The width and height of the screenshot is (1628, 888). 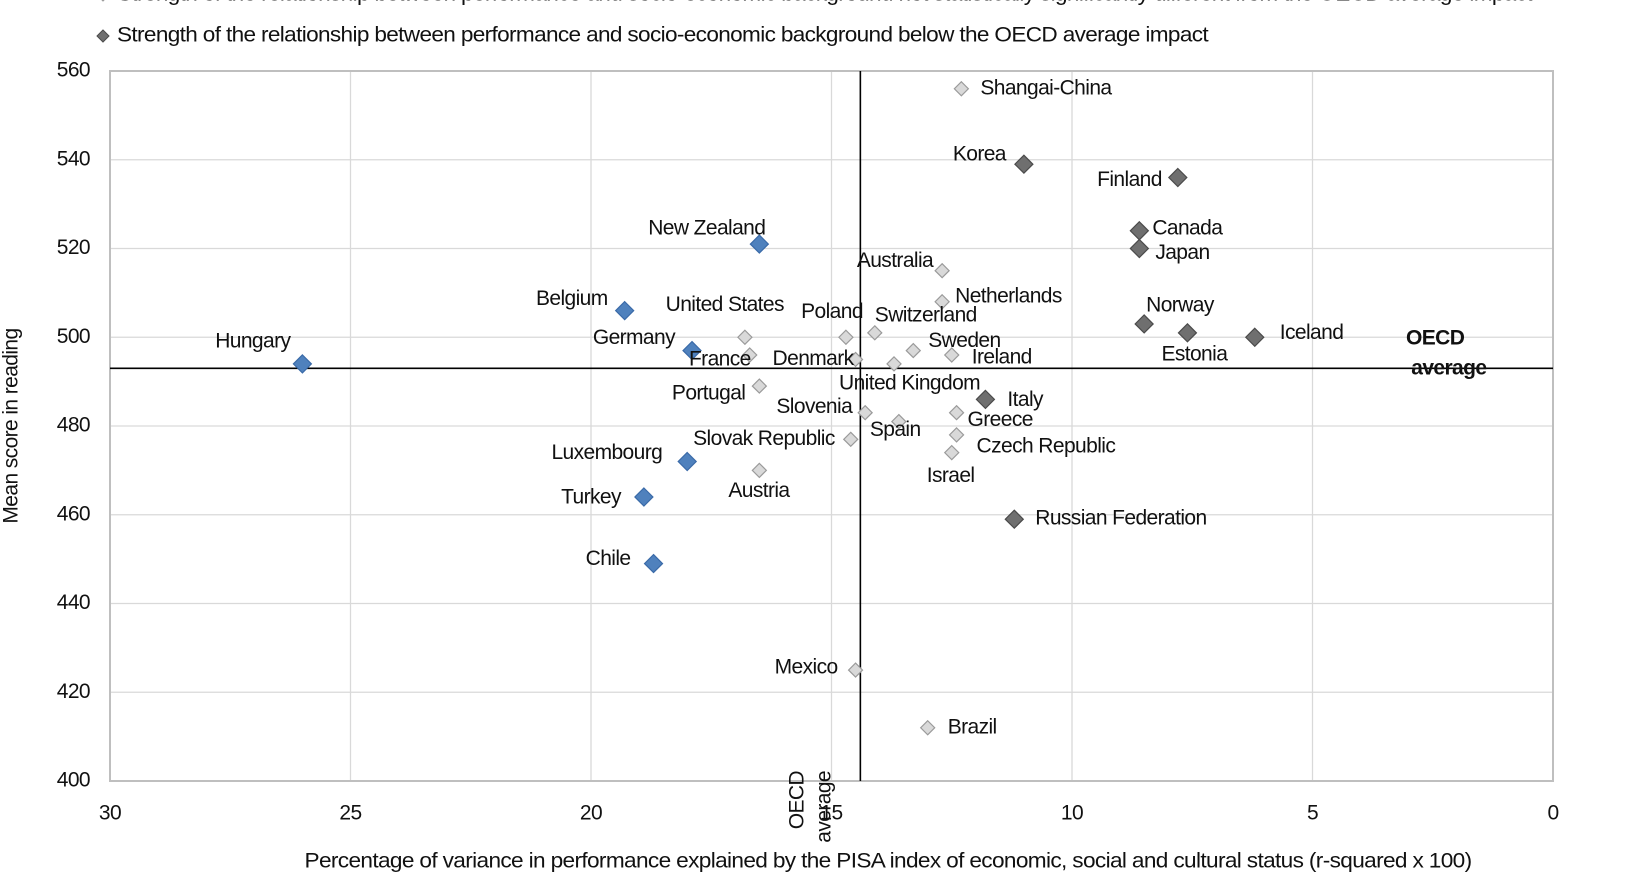 What do you see at coordinates (980, 154) in the screenshot?
I see `point-label: Korea` at bounding box center [980, 154].